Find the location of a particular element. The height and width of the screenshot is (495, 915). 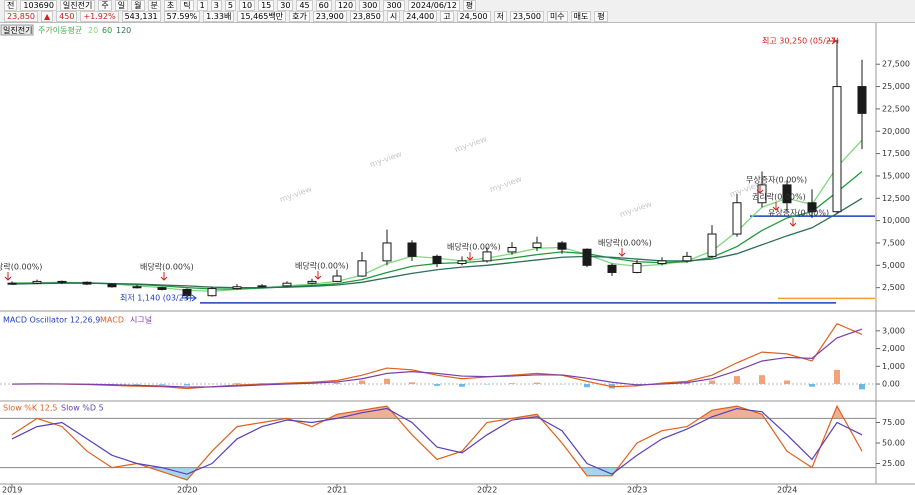

toolbar-item: 57.59% is located at coordinates (182, 16).